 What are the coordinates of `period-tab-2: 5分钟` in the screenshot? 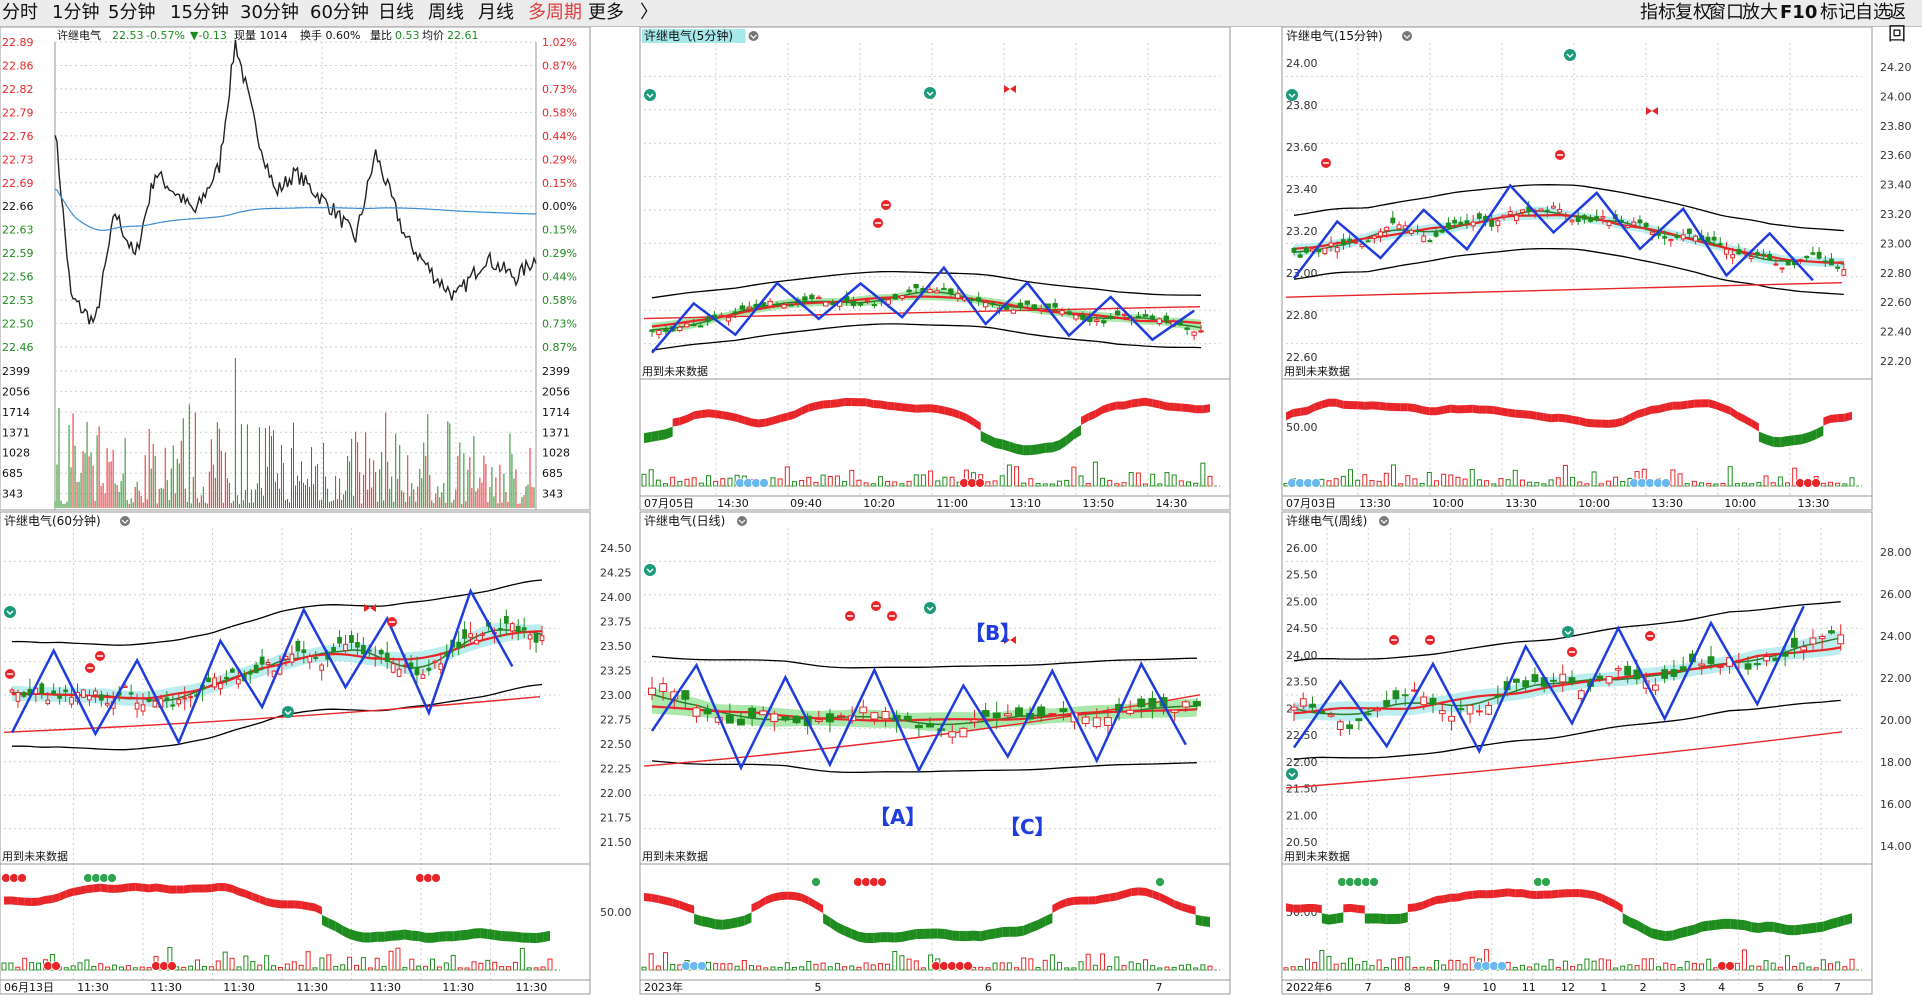 It's located at (132, 12).